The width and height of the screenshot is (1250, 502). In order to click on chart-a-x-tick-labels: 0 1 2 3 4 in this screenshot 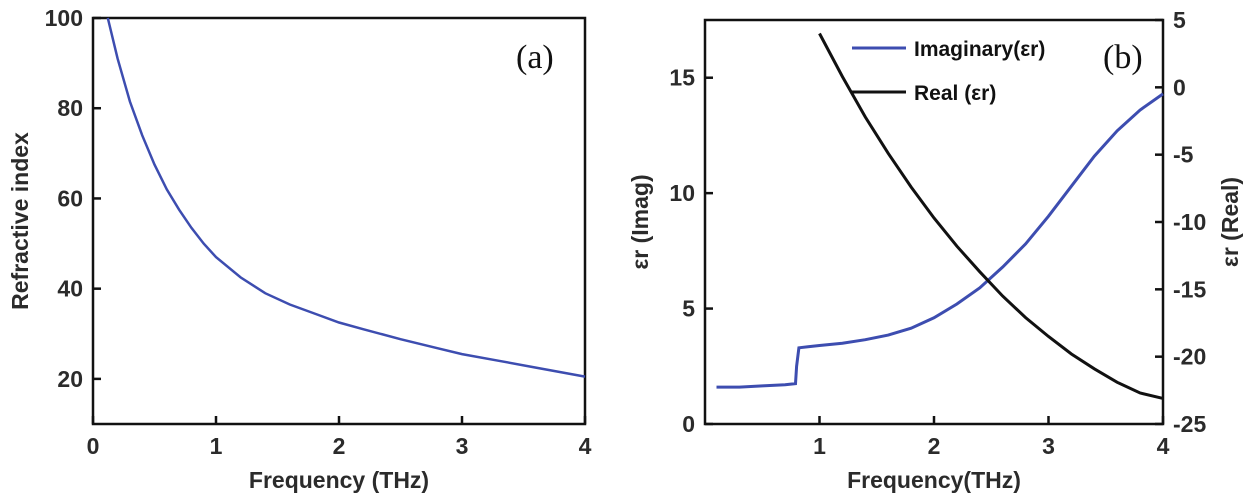, I will do `click(339, 446)`.